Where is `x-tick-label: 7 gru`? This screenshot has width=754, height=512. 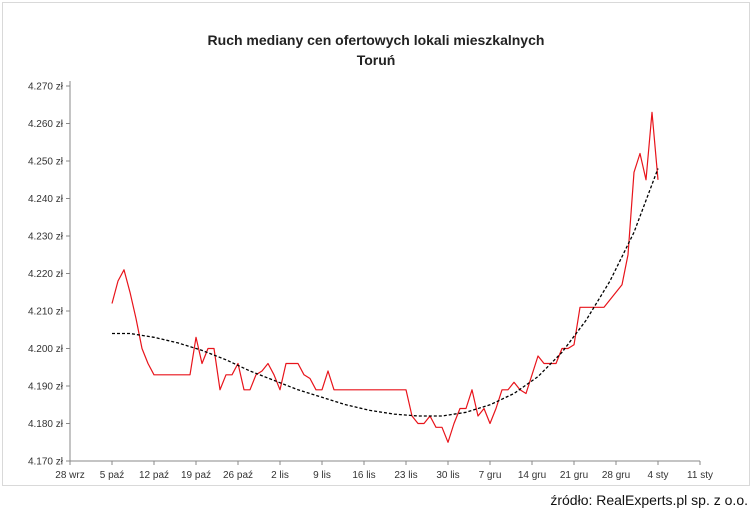
x-tick-label: 7 gru is located at coordinates (490, 475).